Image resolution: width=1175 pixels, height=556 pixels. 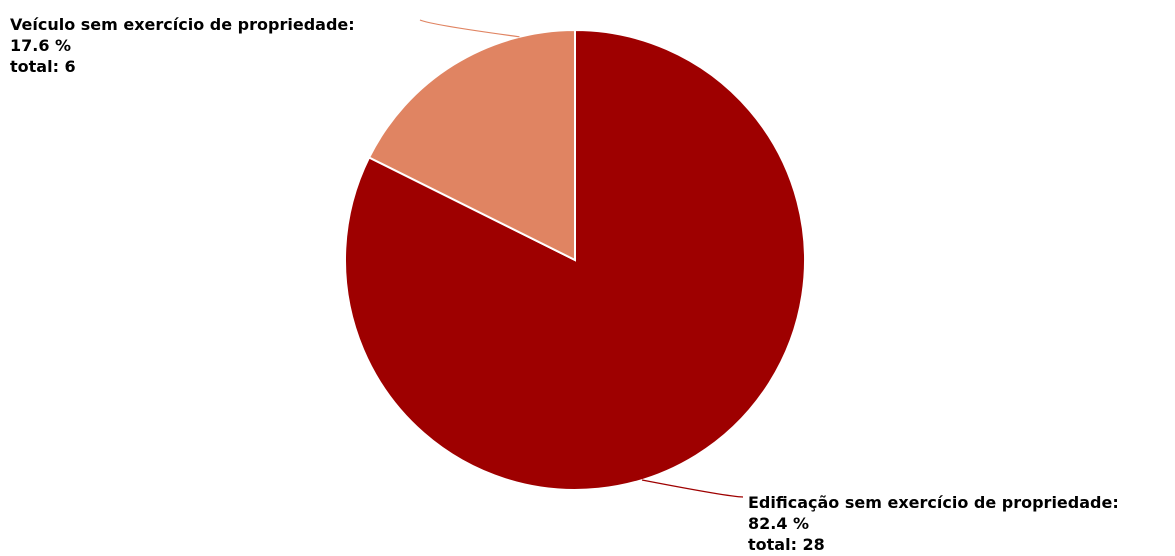 I want to click on slice-label-percent-0: 82.4 %, so click(x=778, y=523).